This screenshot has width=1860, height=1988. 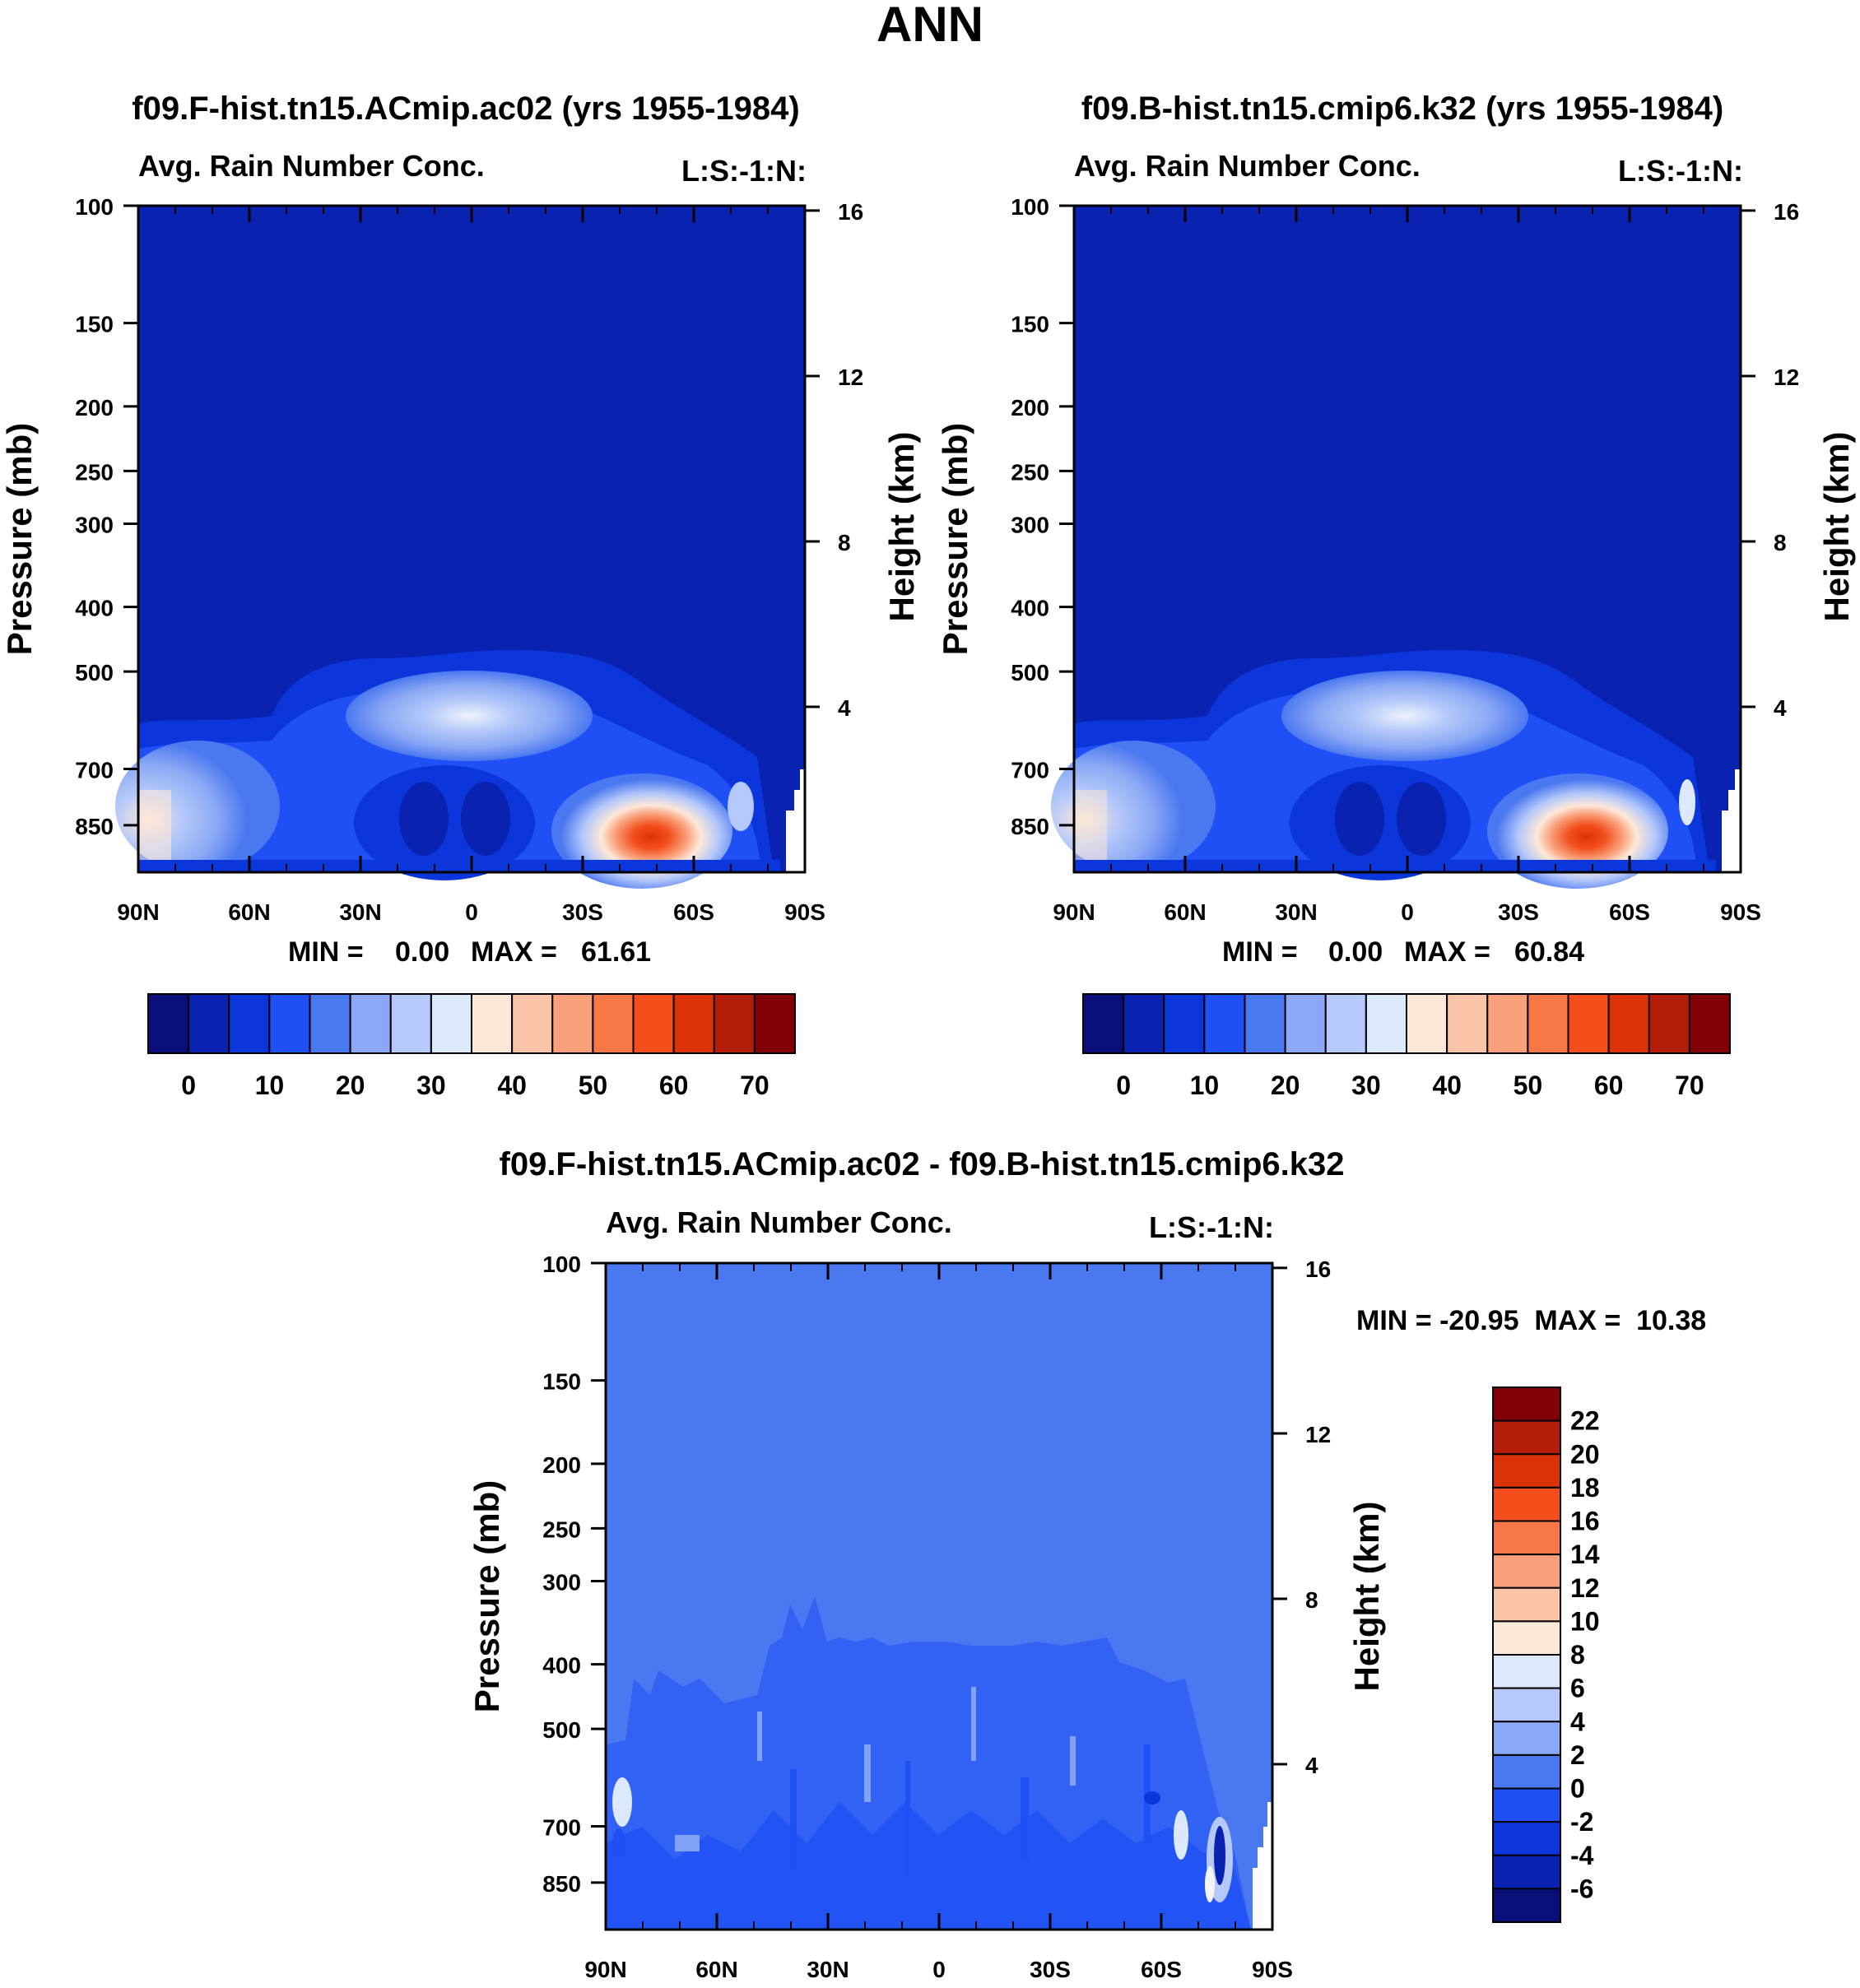 What do you see at coordinates (94, 608) in the screenshot?
I see `ytick-label: 400` at bounding box center [94, 608].